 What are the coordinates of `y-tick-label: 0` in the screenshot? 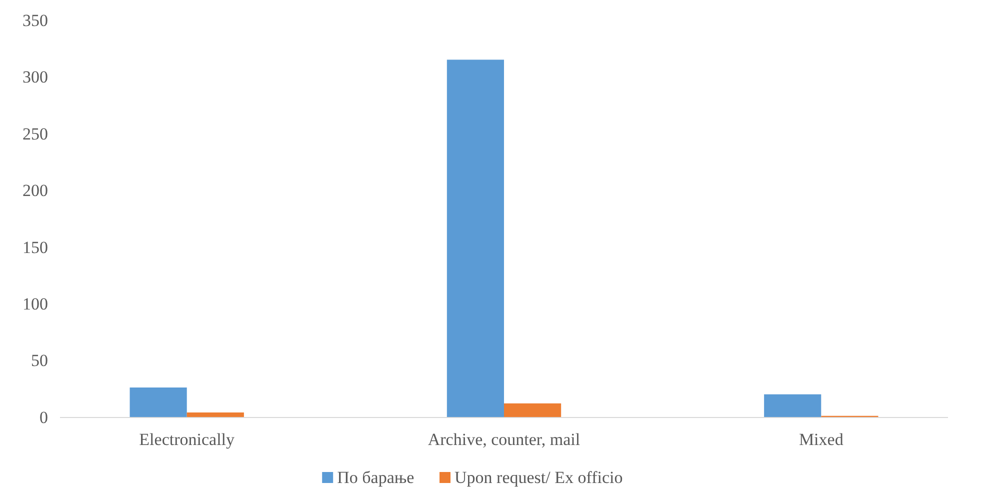 It's located at (44, 417).